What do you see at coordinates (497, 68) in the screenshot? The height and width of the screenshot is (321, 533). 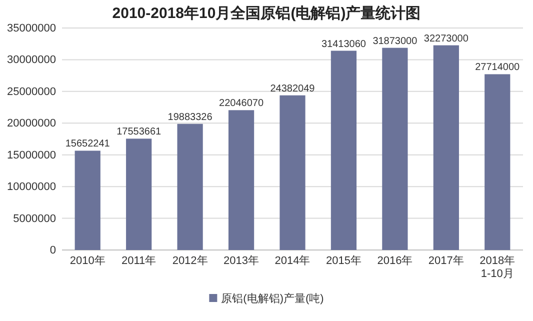 I see `data-label: 27714000` at bounding box center [497, 68].